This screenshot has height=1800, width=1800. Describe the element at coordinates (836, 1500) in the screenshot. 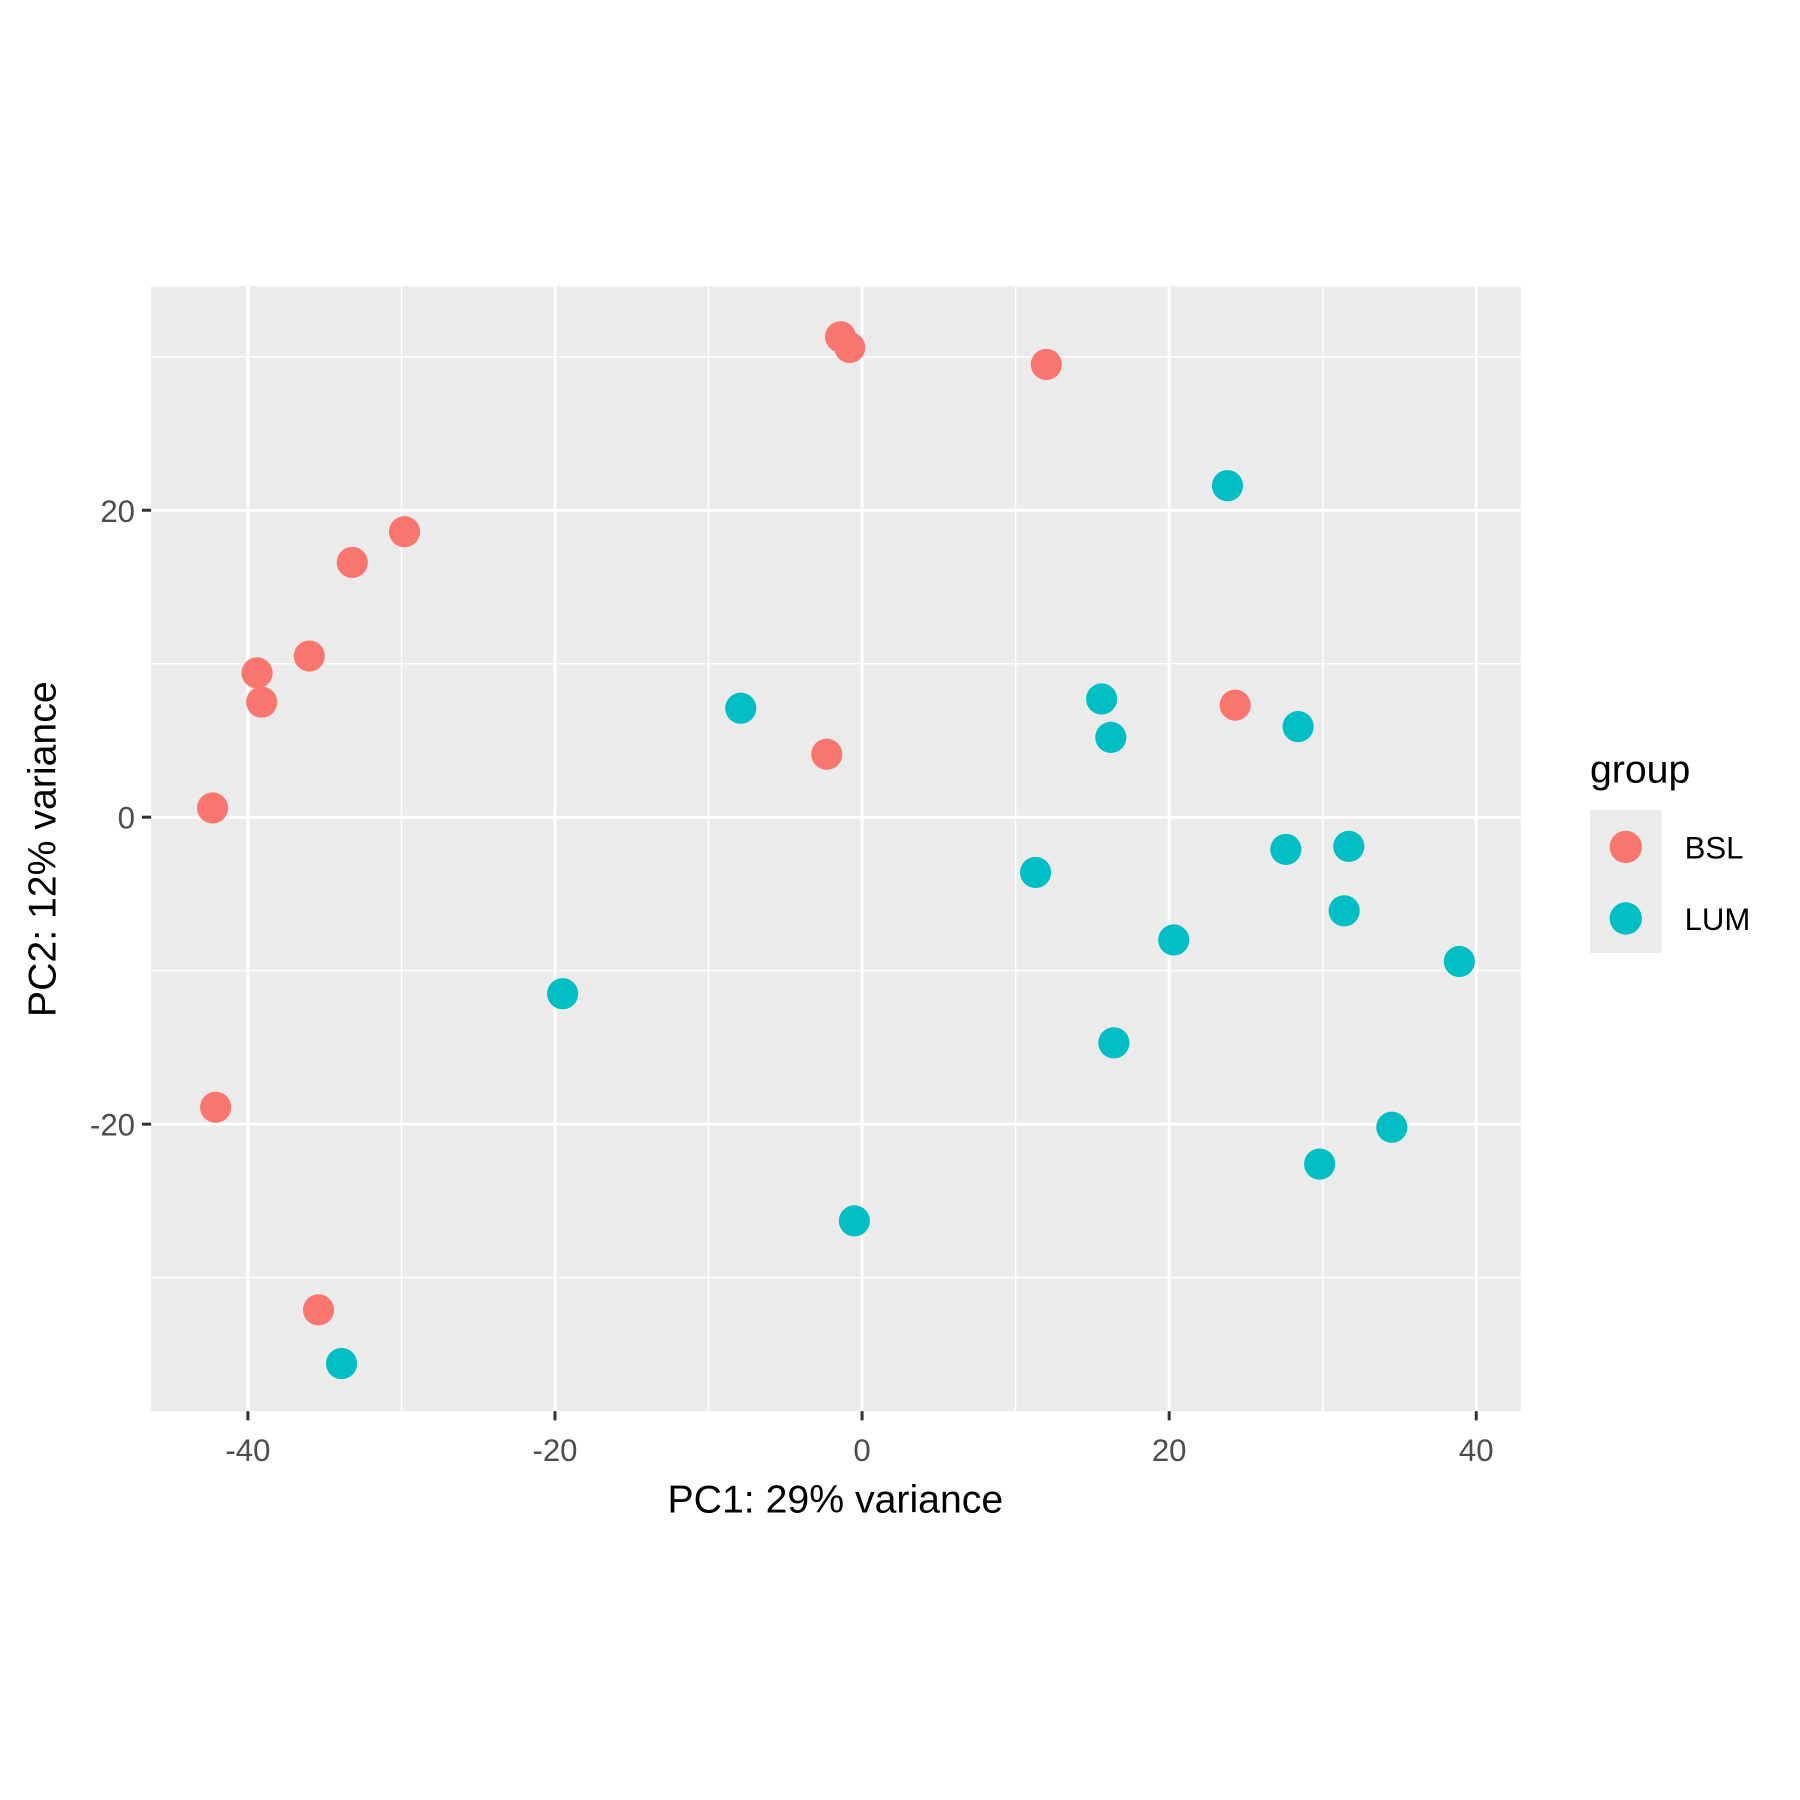

I see `x-axis-label: PC1: 29% variance` at that location.